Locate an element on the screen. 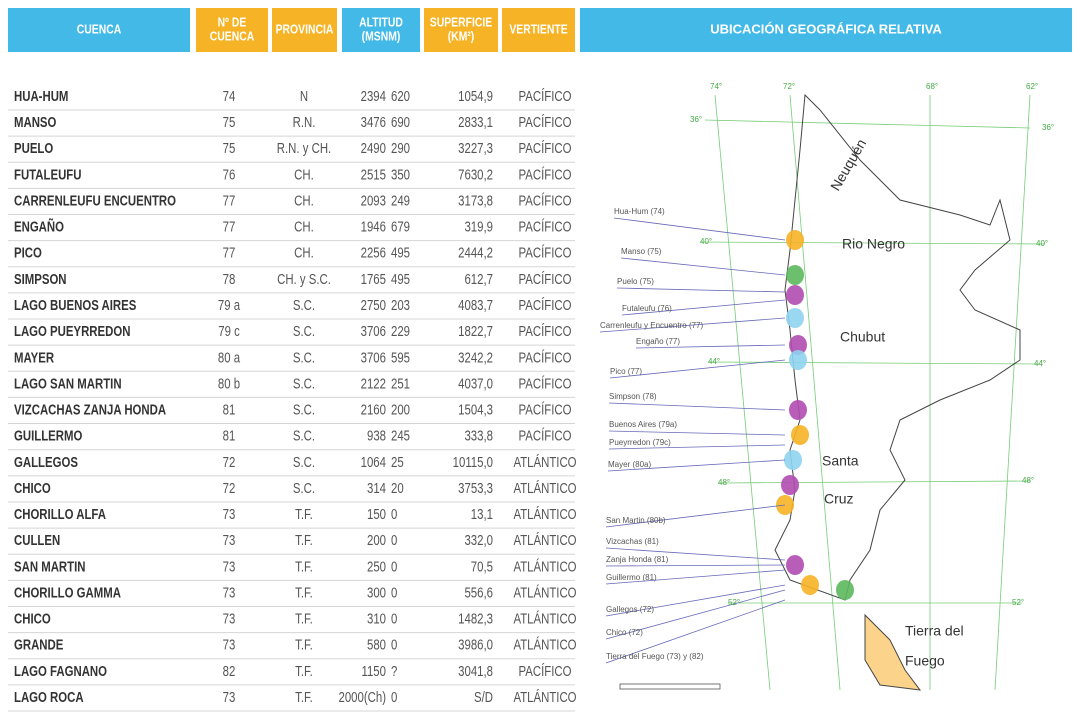  cell: 25 is located at coordinates (397, 461).